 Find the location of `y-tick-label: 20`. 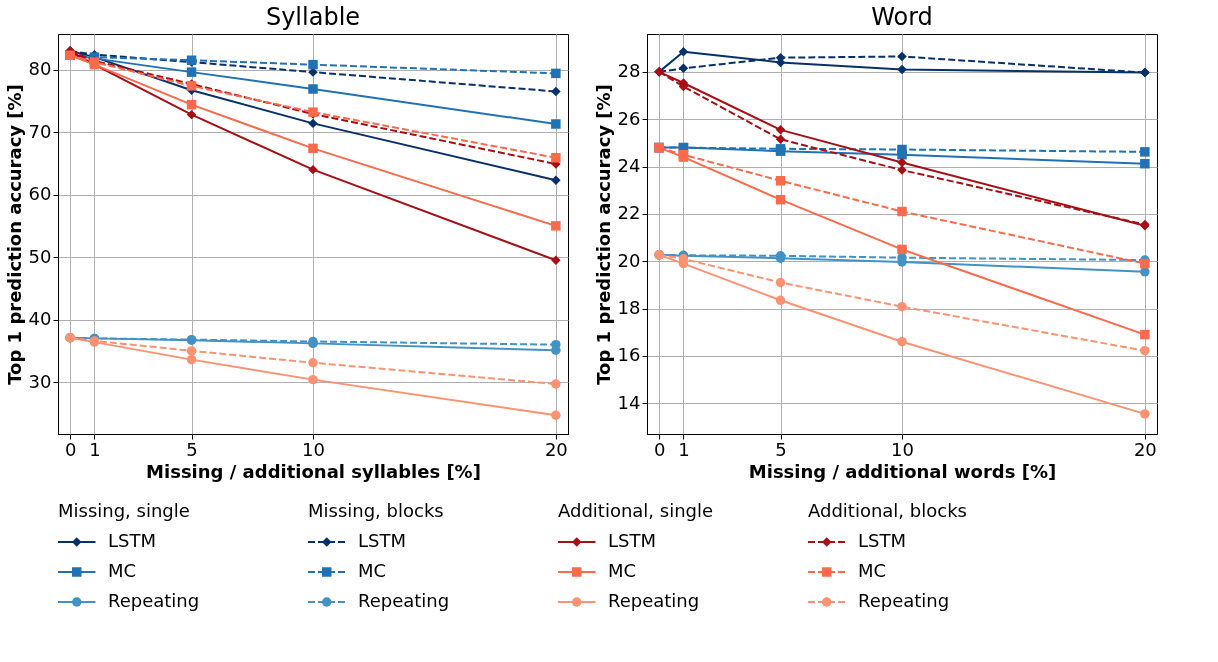

y-tick-label: 20 is located at coordinates (629, 260).